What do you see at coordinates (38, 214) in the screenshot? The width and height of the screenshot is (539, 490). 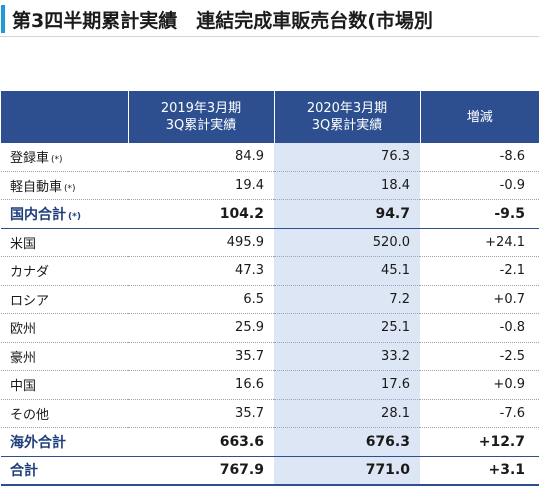 I see `row-label: 国内合計` at bounding box center [38, 214].